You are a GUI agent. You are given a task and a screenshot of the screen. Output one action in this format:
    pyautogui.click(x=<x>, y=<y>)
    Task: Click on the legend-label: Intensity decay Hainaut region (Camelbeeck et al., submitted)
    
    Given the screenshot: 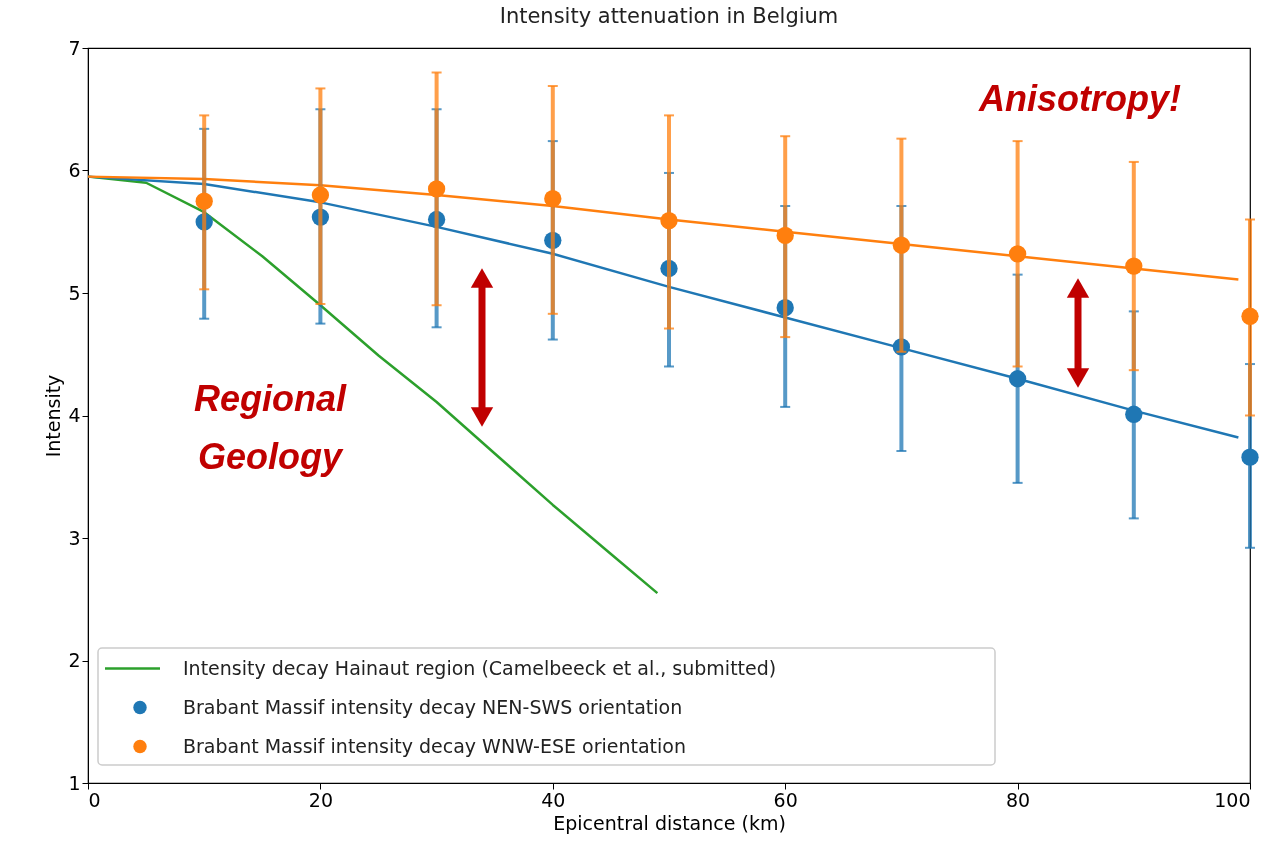 What is the action you would take?
    pyautogui.click(x=480, y=667)
    